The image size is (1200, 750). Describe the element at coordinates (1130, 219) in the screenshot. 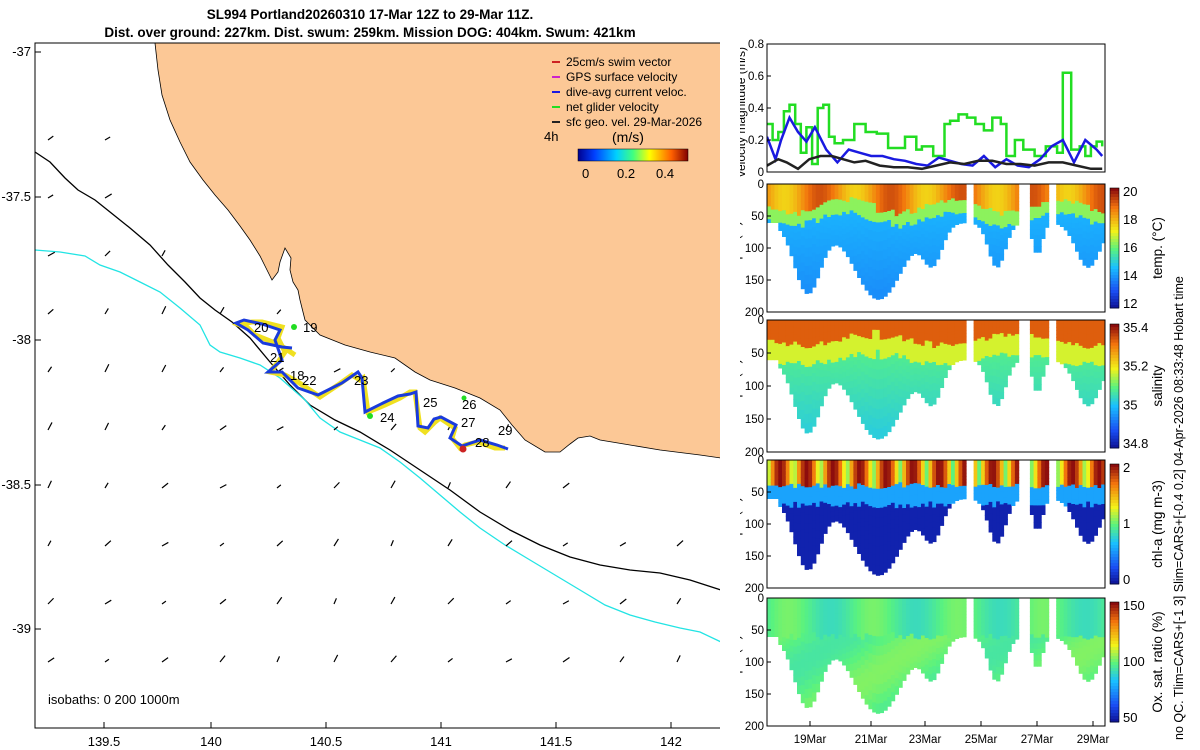

I see `cbar-tick-label: 18` at that location.